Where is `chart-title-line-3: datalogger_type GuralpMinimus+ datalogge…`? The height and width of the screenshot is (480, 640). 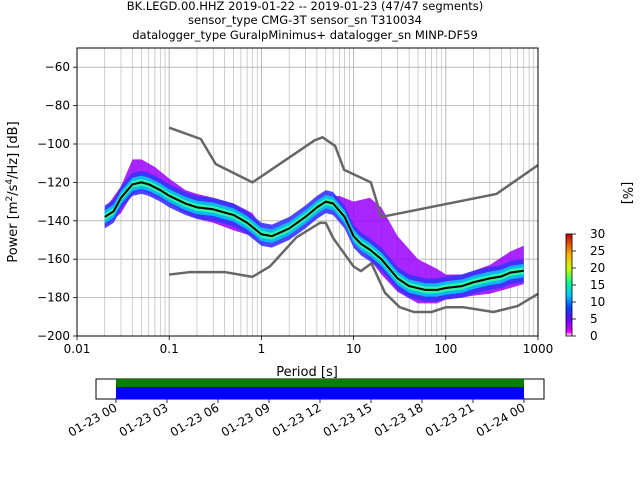 chart-title-line-3: datalogger_type GuralpMinimus+ datalogge… is located at coordinates (305, 35).